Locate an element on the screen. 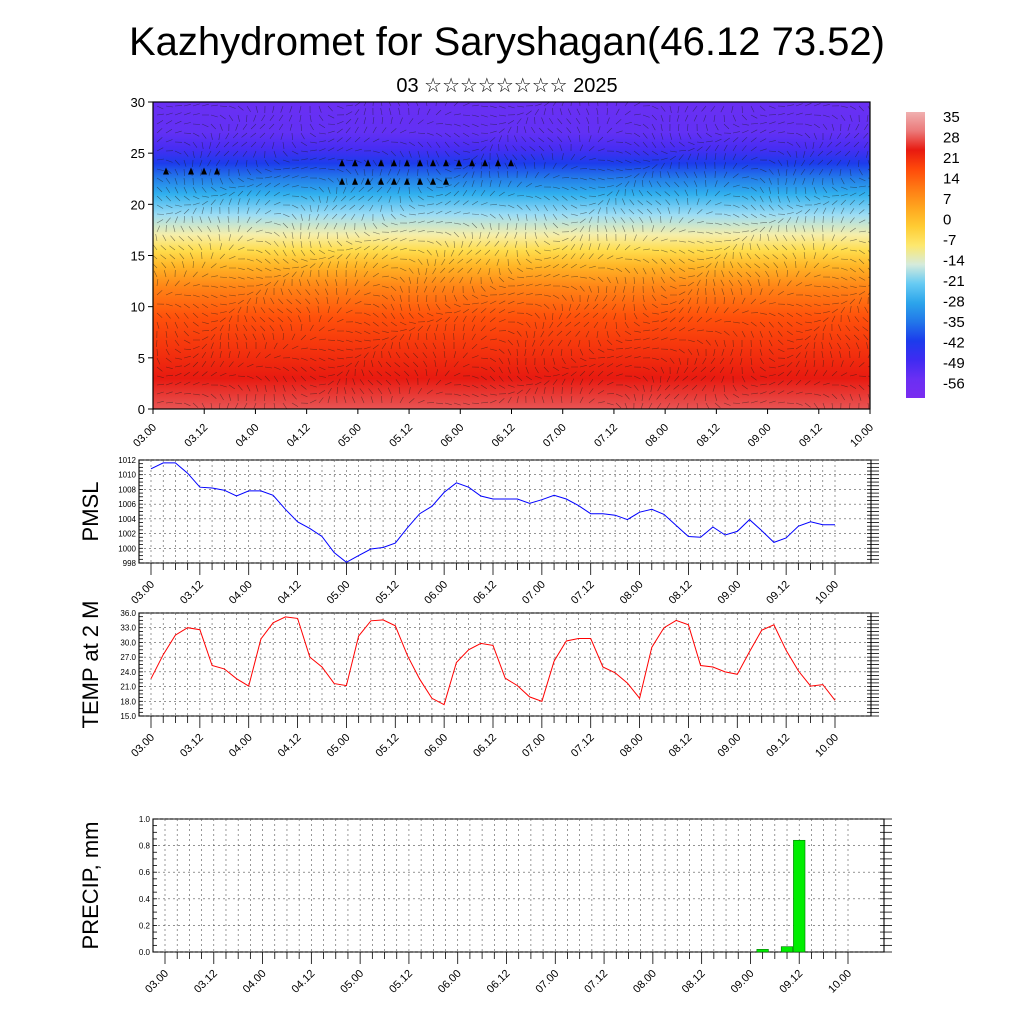 Image resolution: width=1024 pixels, height=1024 pixels. temperature-y-tick-label: 24.0 is located at coordinates (128, 672).